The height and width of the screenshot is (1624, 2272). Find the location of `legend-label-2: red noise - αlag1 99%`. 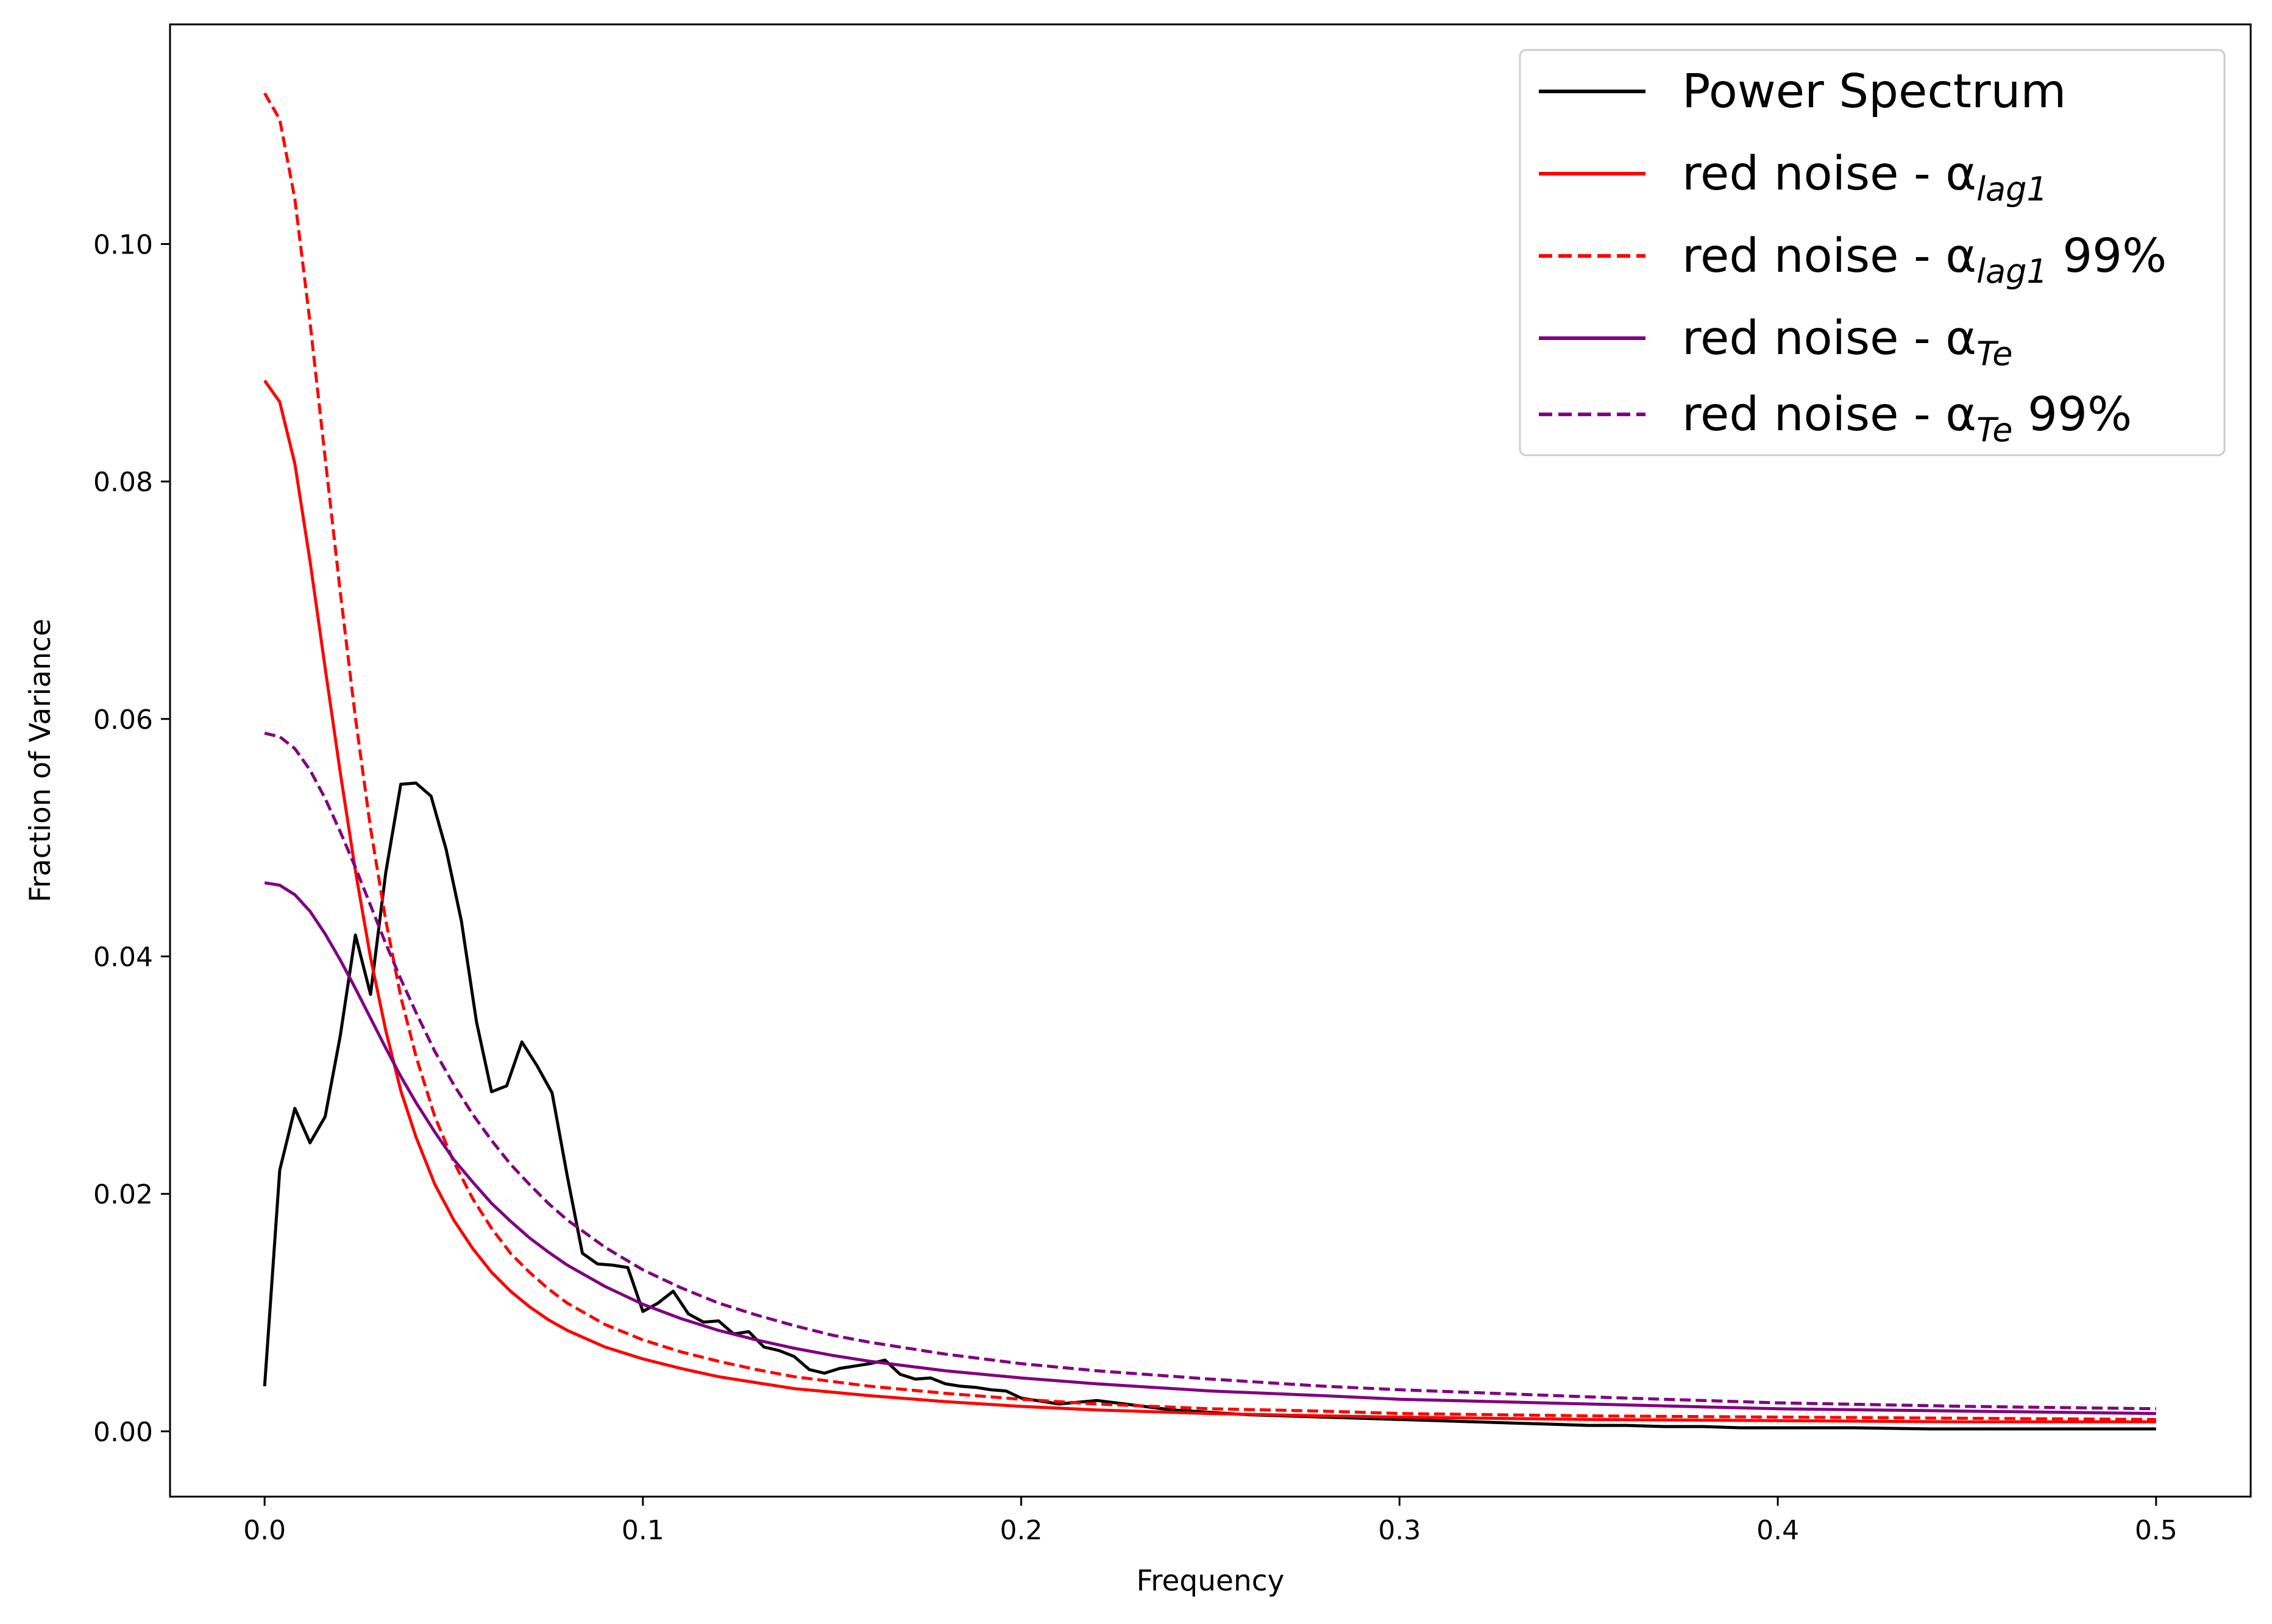

legend-label-2: red noise - αlag1 99% is located at coordinates (1924, 260).